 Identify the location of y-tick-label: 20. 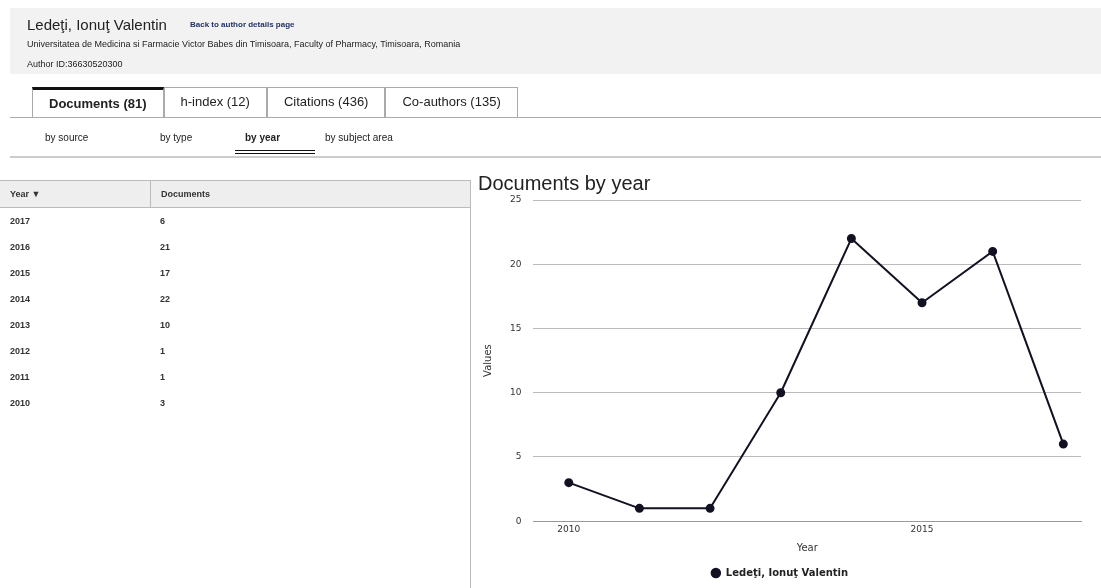
(516, 263).